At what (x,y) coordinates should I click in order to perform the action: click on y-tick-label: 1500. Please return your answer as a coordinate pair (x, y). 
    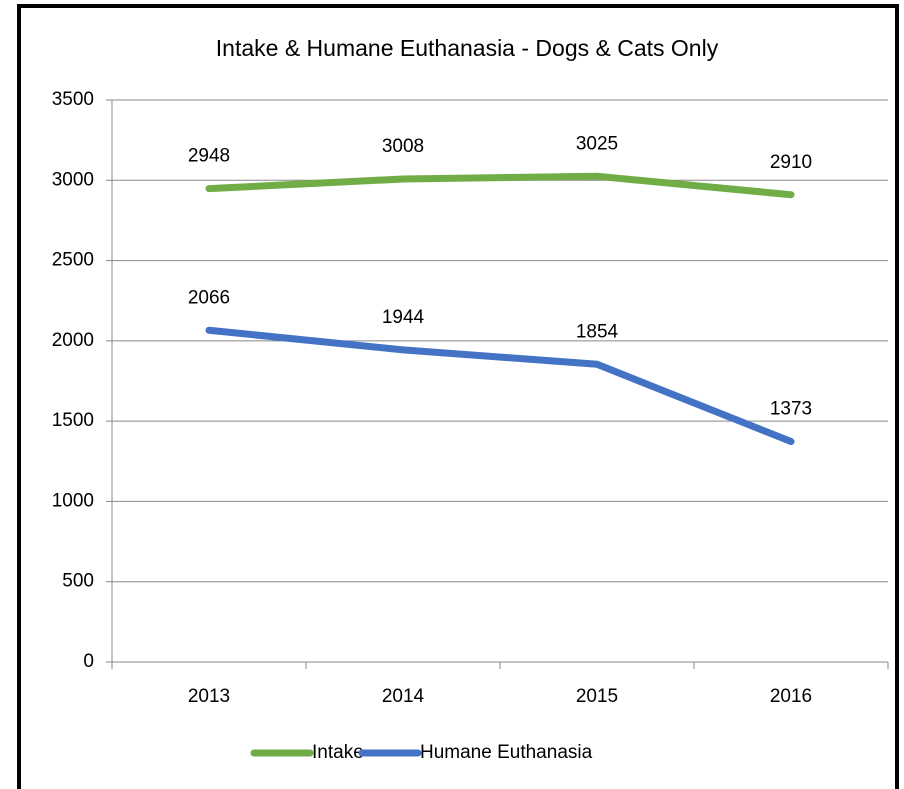
    Looking at the image, I should click on (73, 420).